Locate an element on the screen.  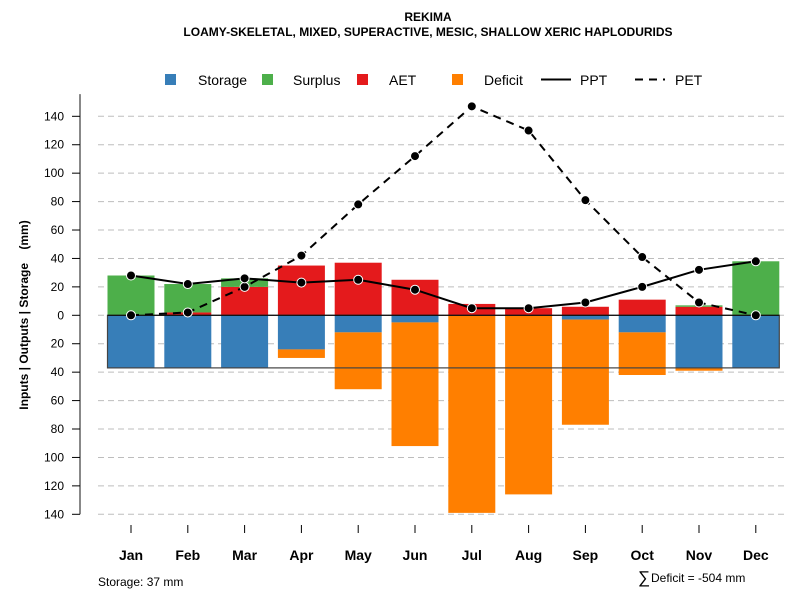
x-tick-label: Nov is located at coordinates (699, 555).